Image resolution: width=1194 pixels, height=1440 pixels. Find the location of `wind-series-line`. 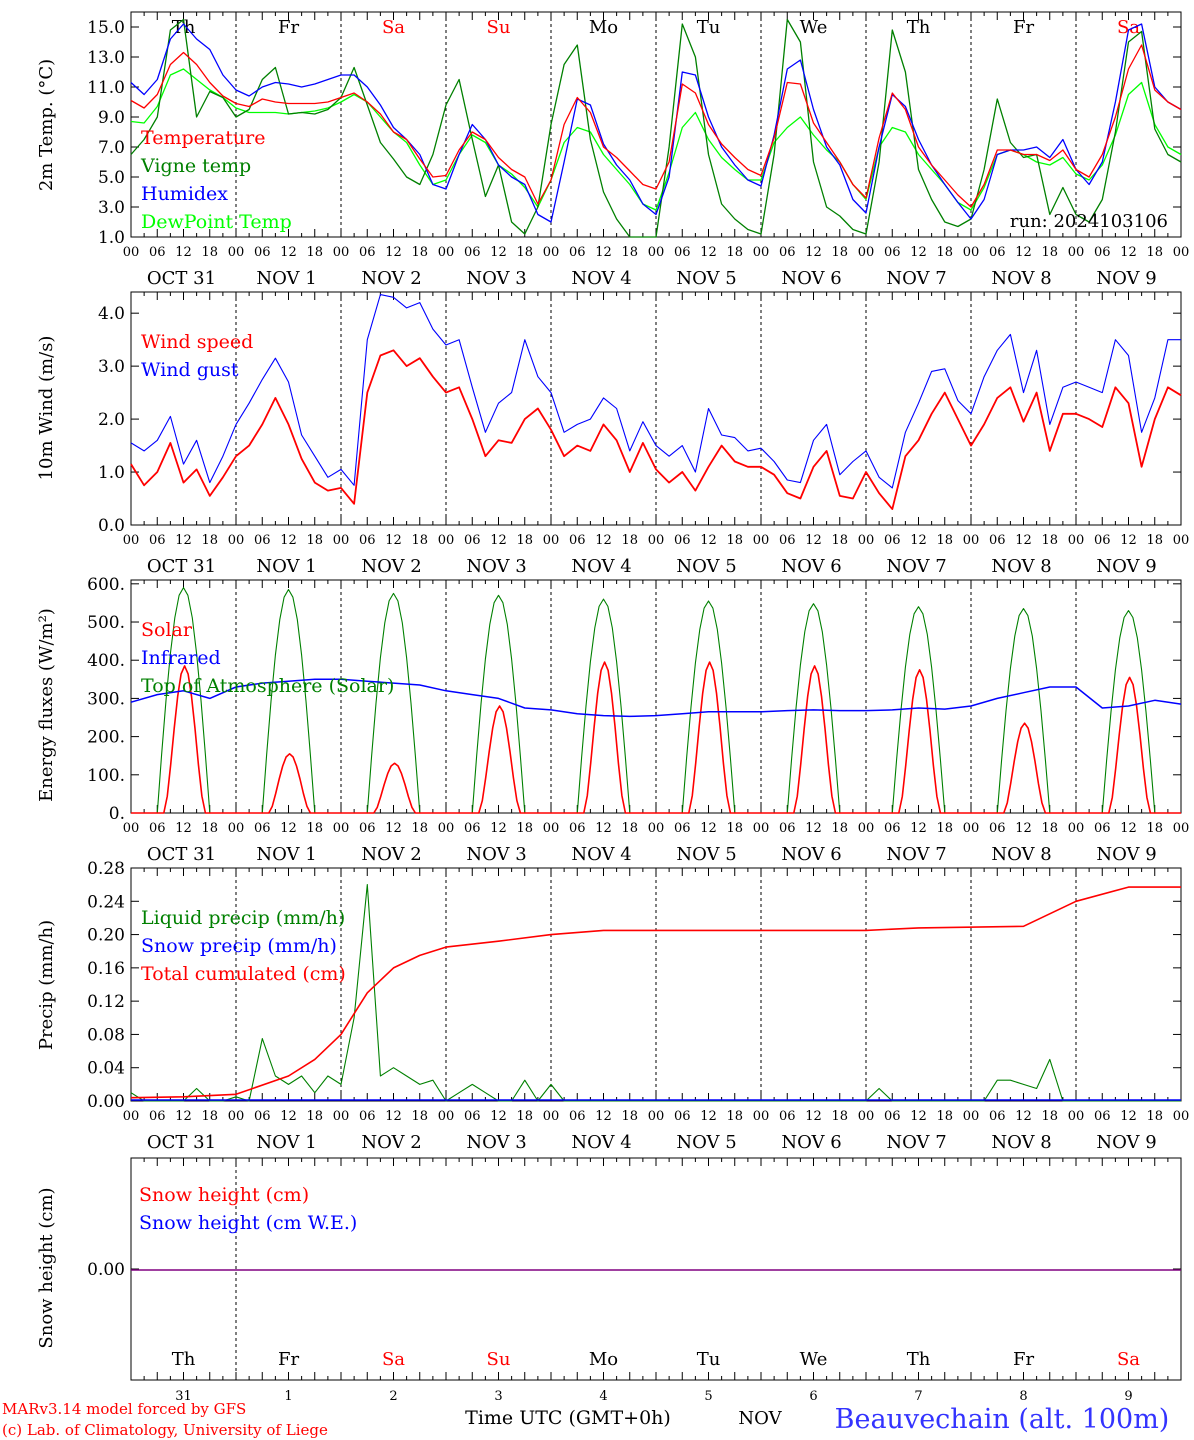

wind-series-line is located at coordinates (656, 430).